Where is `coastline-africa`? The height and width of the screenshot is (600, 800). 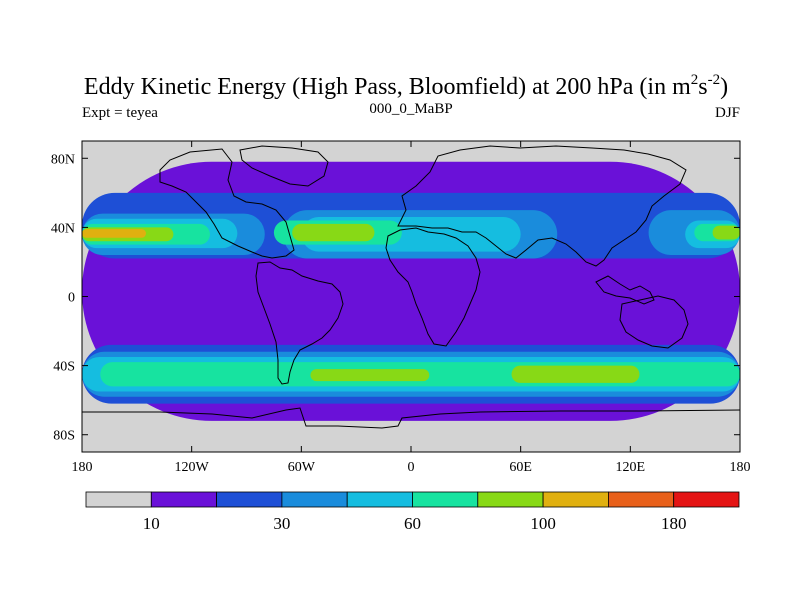 coastline-africa is located at coordinates (433, 287).